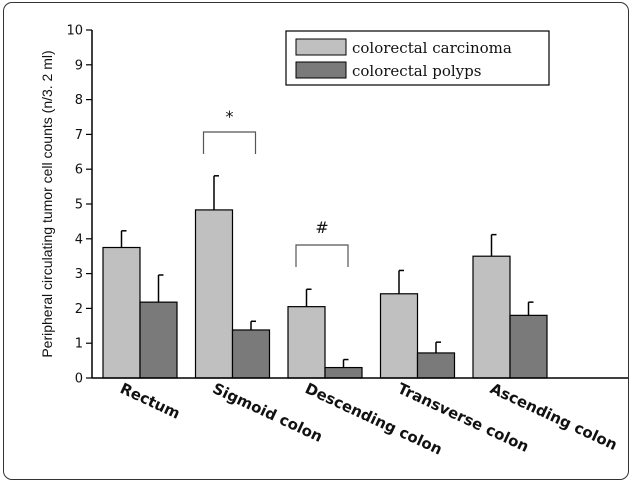 The image size is (634, 480). I want to click on y-tick-label: 7, so click(79, 135).